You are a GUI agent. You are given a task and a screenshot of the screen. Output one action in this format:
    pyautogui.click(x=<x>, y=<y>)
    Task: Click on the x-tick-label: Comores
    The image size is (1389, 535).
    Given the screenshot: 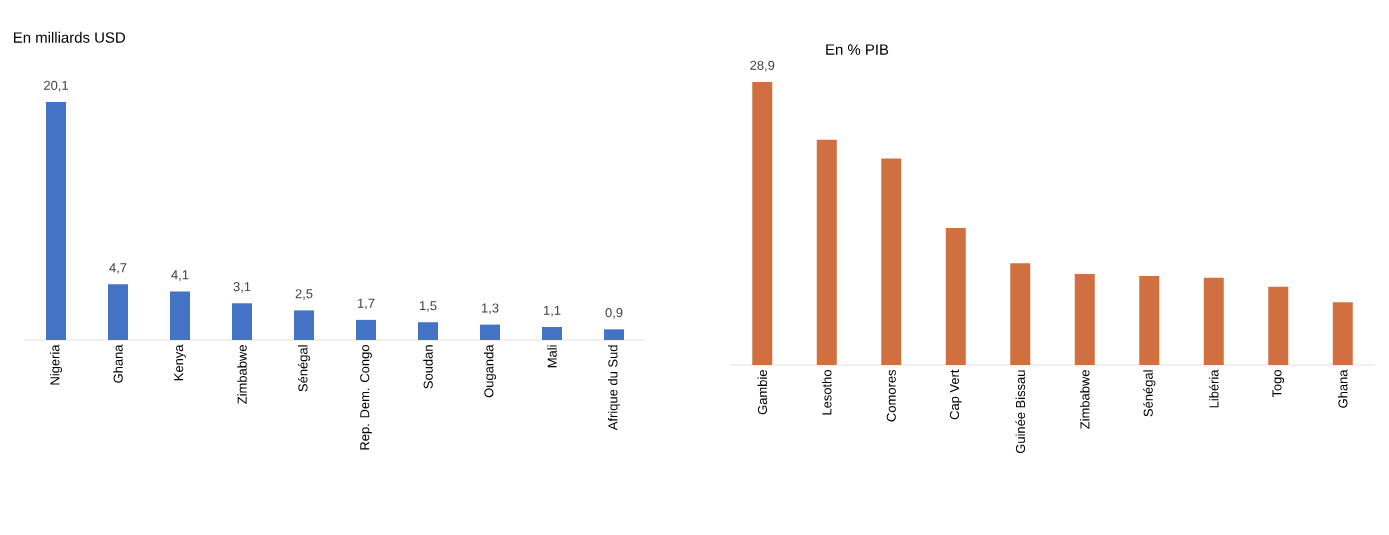 What is the action you would take?
    pyautogui.click(x=891, y=395)
    